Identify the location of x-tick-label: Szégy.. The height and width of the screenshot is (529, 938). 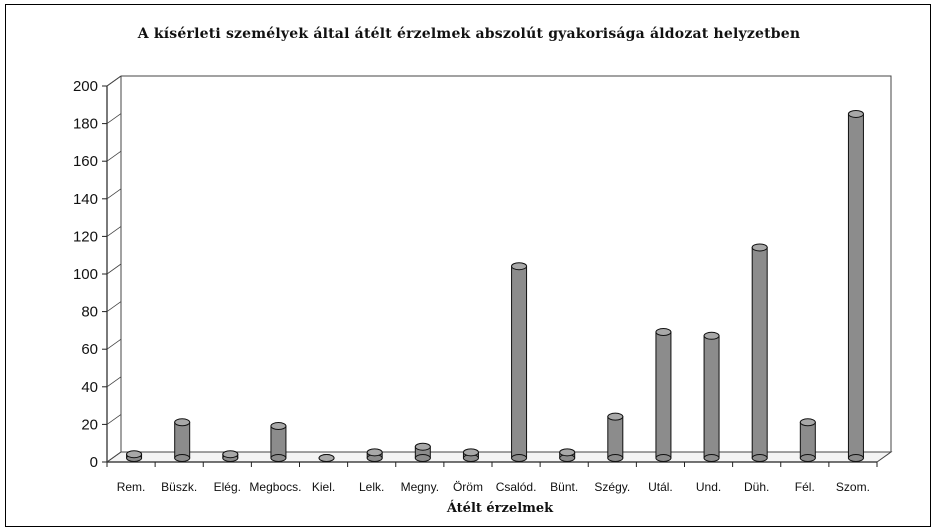
(612, 487).